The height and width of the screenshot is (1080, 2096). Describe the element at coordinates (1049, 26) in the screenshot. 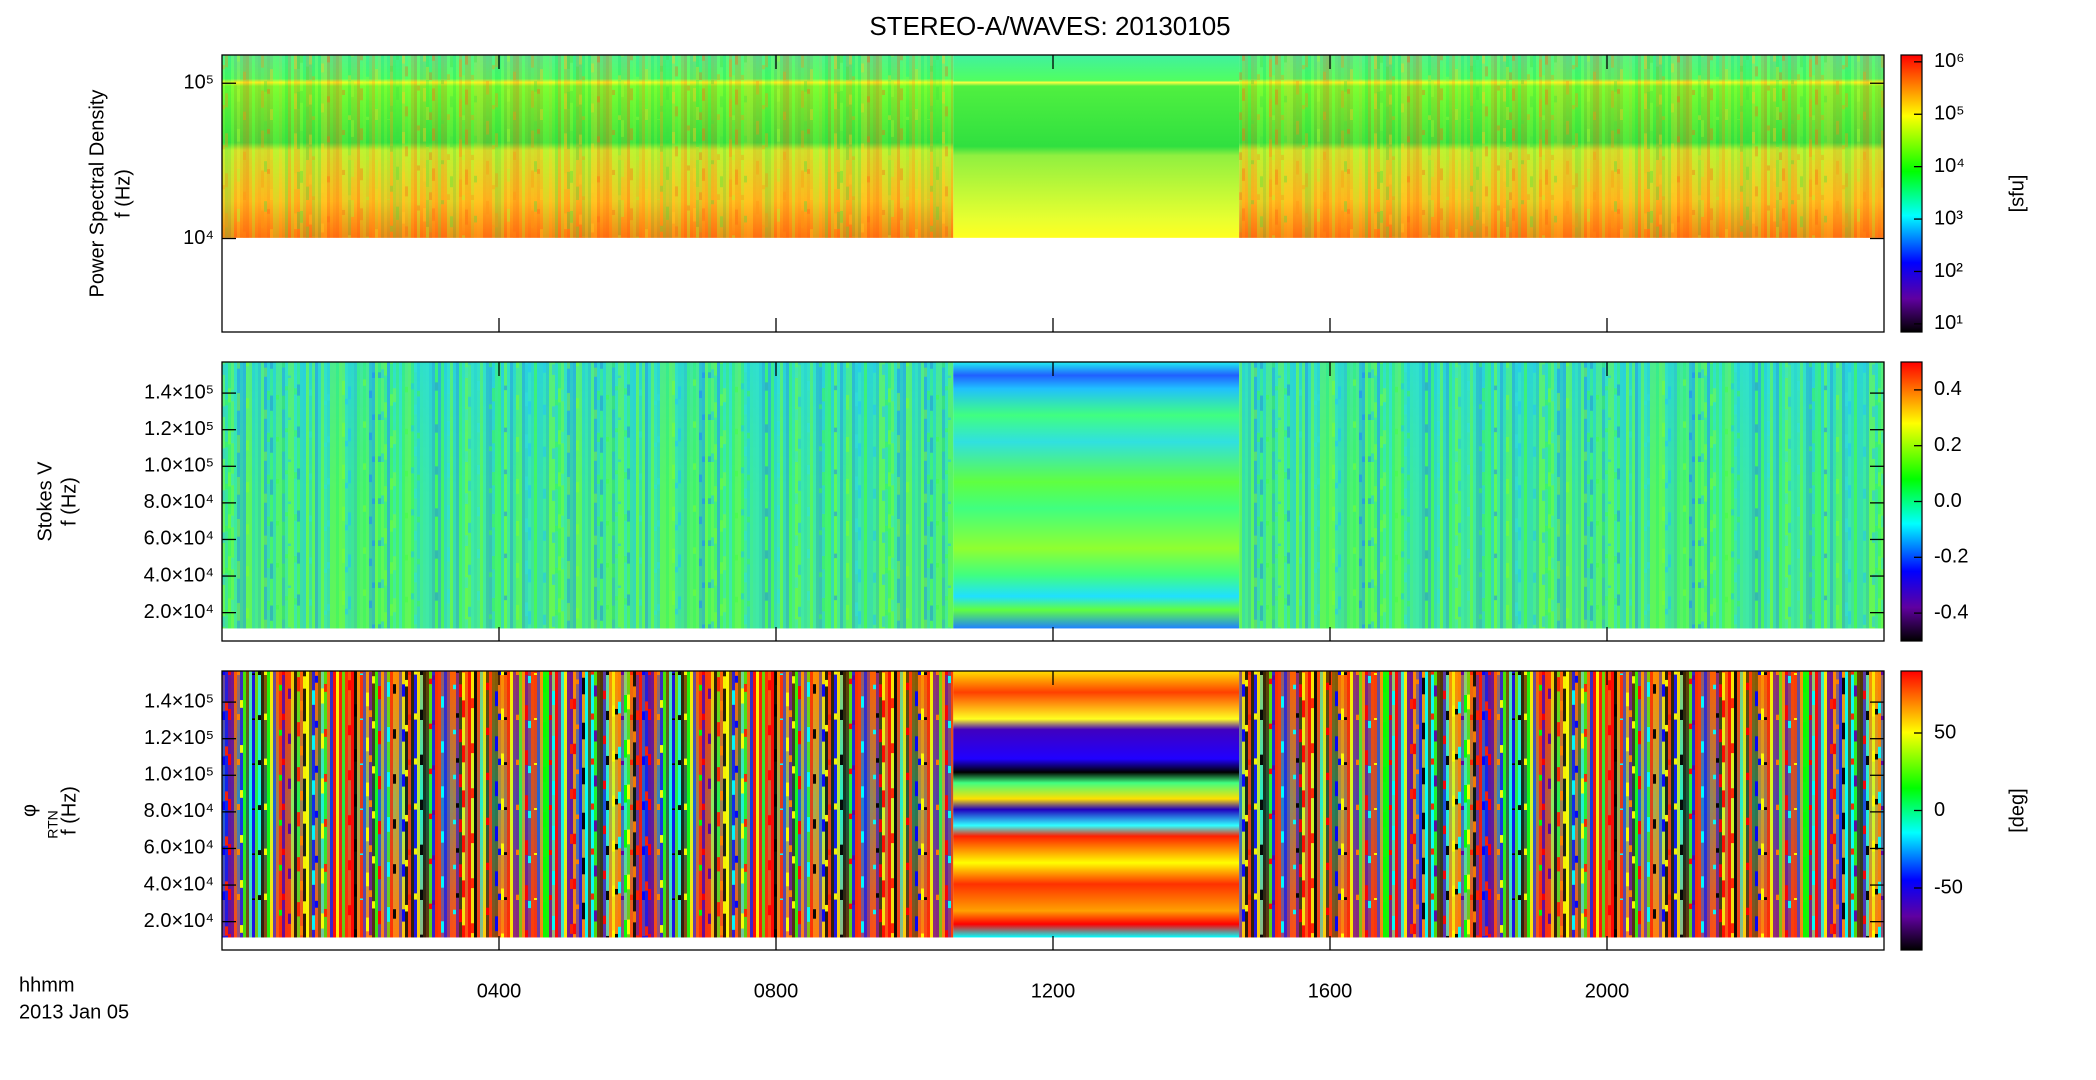

I see `chart-title: STEREO-A/WAVES: 20130105` at that location.